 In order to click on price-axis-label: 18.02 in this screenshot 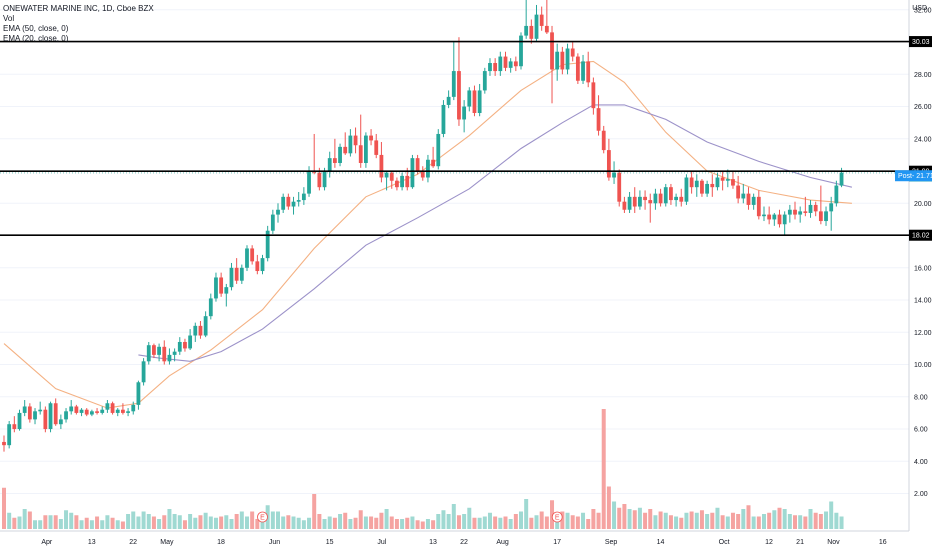, I will do `click(921, 236)`.